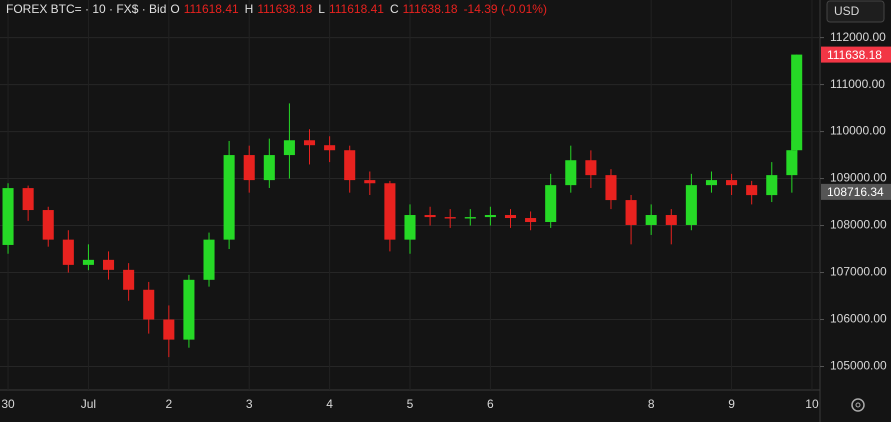 The width and height of the screenshot is (891, 422). I want to click on x-tick-label: Jul, so click(88, 404).